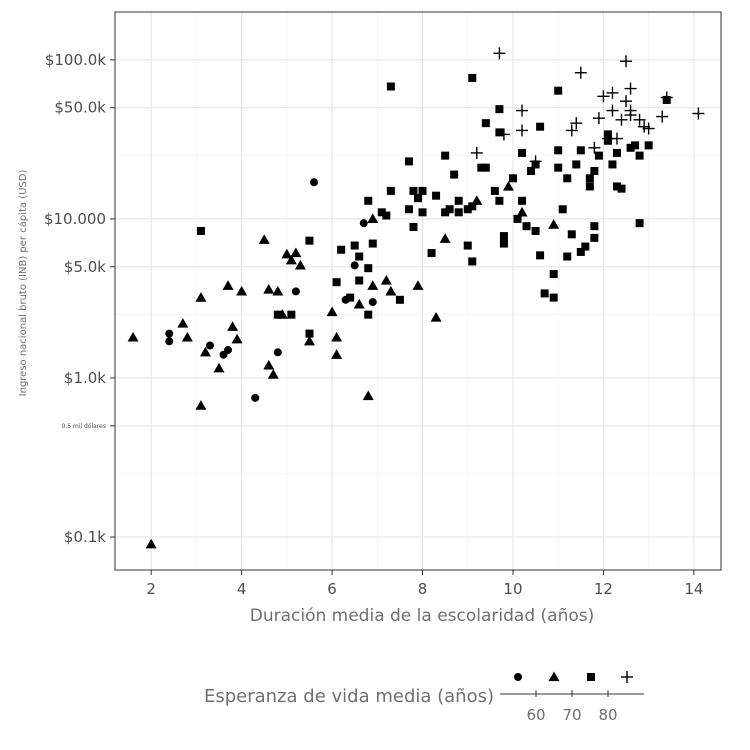 The image size is (750, 750). I want to click on y-tick-label: $10.000, so click(75, 219).